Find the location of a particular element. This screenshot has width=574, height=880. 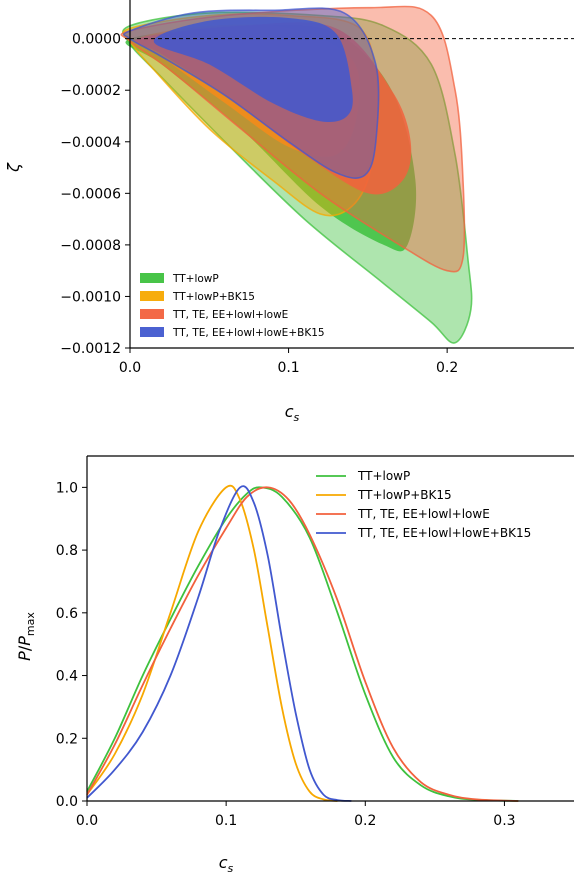

y-tick-label: 0.4 is located at coordinates (67, 677).